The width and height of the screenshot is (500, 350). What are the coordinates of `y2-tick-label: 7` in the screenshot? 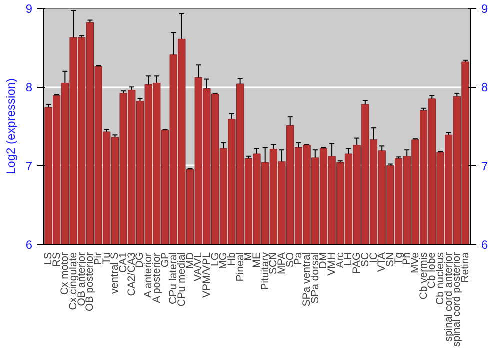 It's located at (485, 166).